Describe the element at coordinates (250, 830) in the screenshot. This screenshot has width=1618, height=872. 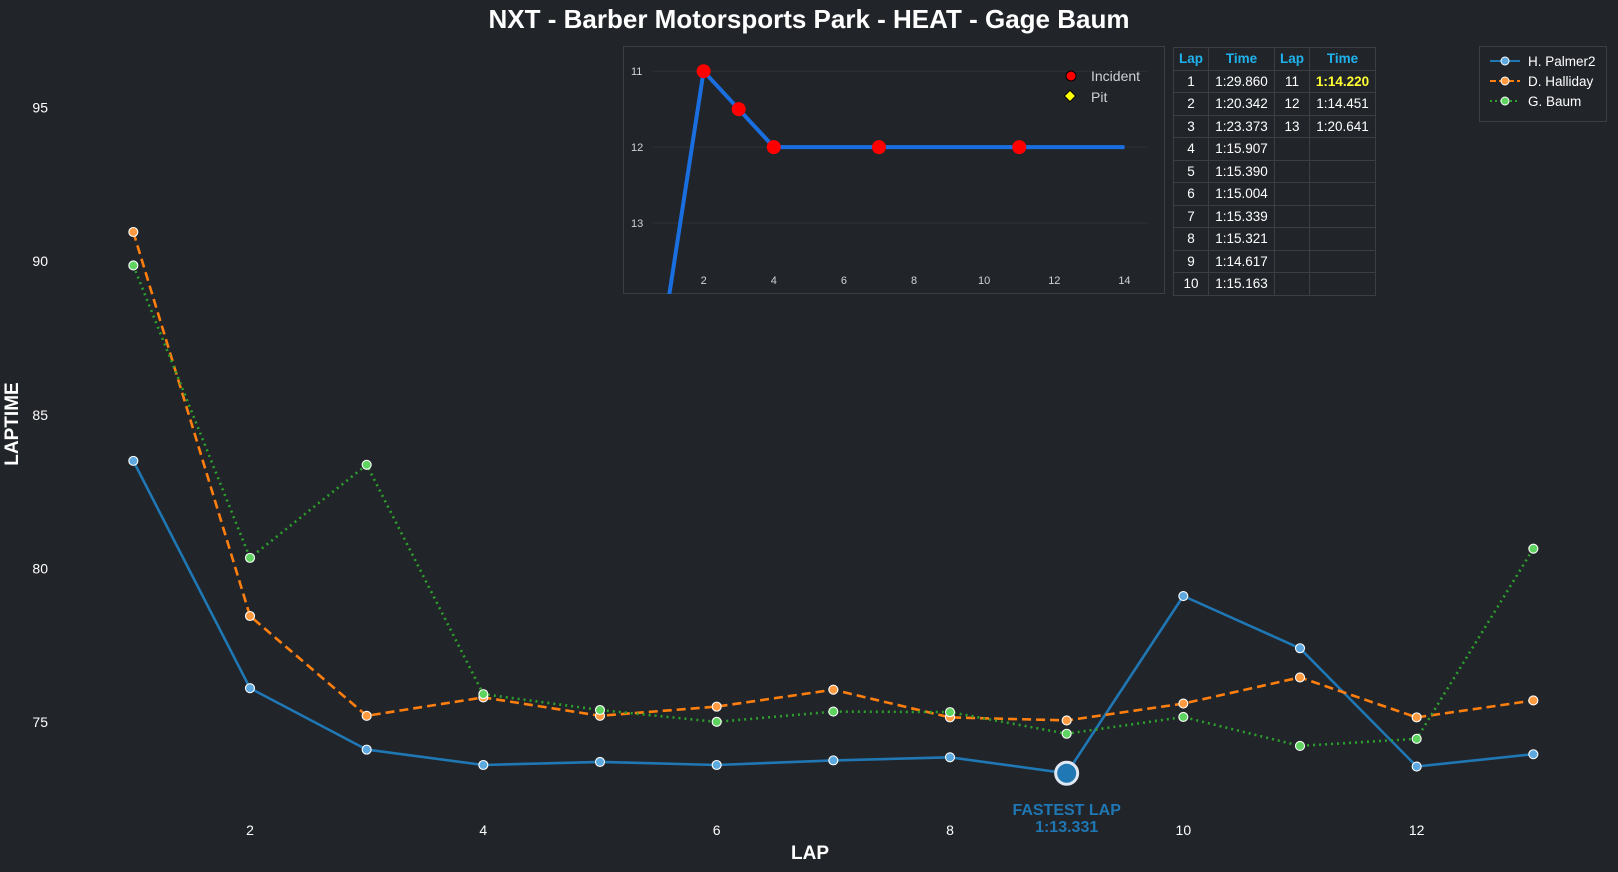
I see `x-tick-label: 2` at that location.